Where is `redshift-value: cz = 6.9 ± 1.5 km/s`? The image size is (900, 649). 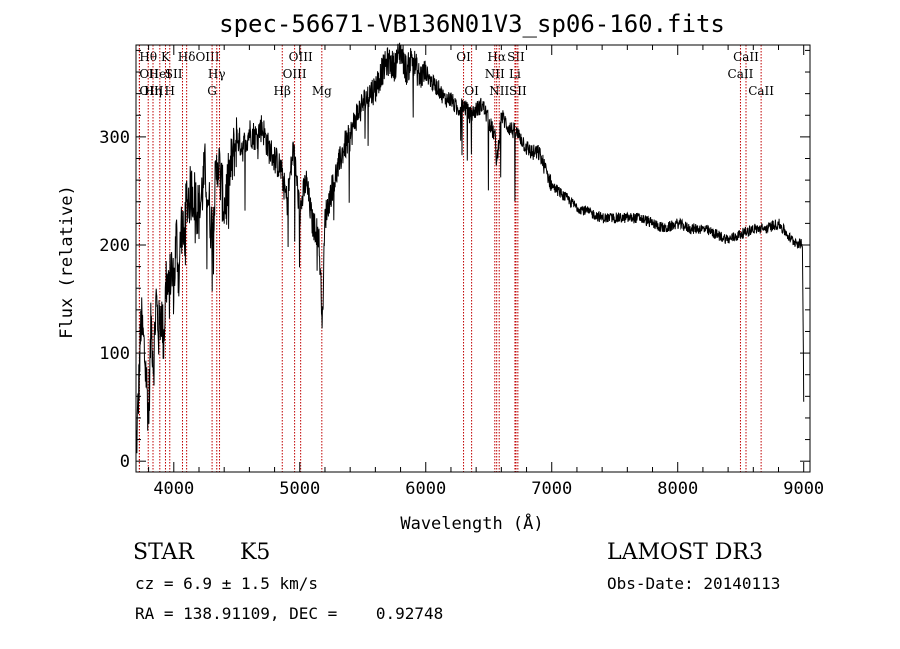
redshift-value: cz = 6.9 ± 1.5 km/s is located at coordinates (227, 583).